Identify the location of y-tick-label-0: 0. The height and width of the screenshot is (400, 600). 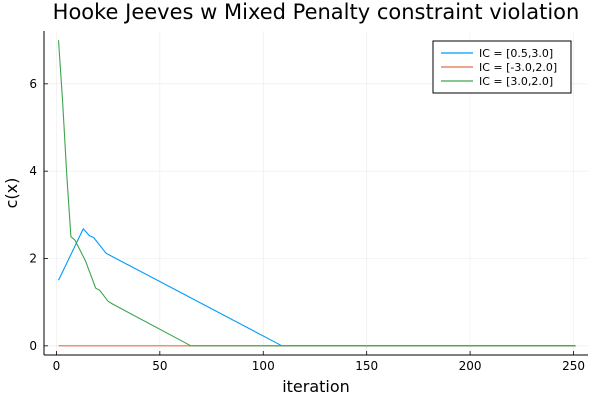
(33, 346).